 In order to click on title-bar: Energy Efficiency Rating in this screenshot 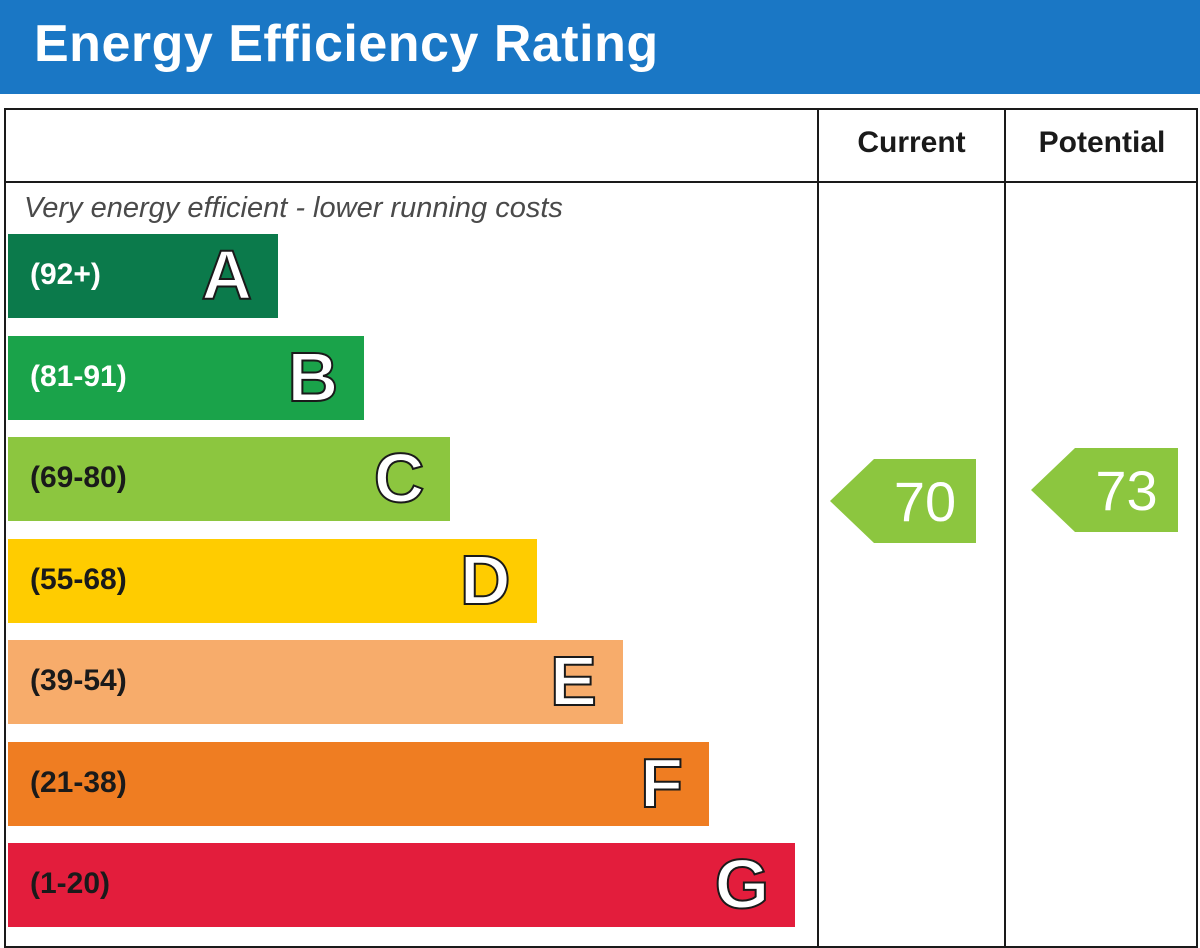, I will do `click(600, 47)`.